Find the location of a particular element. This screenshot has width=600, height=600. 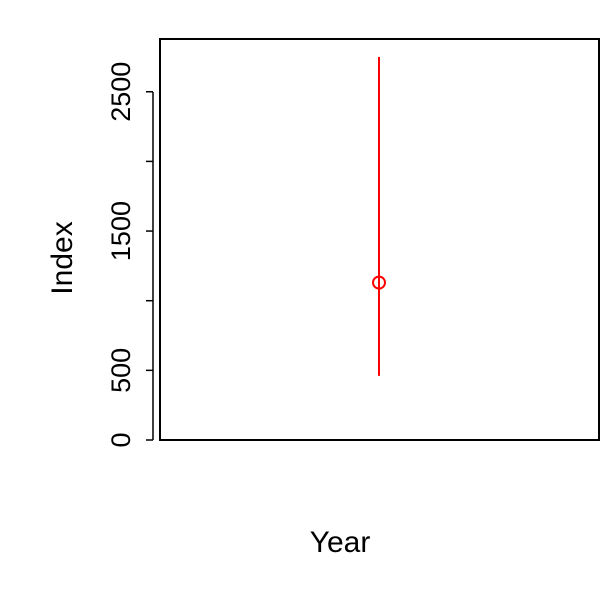

y-tick-label: 500 is located at coordinates (121, 370).